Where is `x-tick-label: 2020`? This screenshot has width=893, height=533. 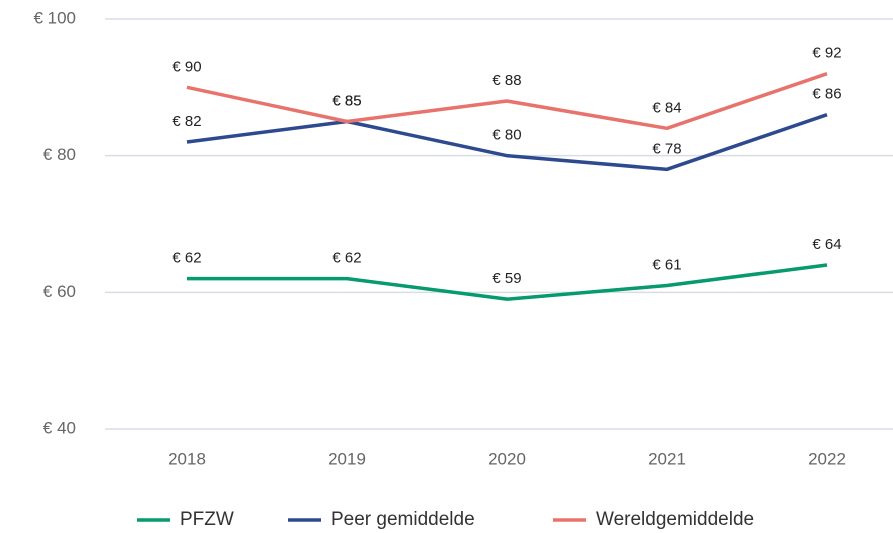 x-tick-label: 2020 is located at coordinates (507, 458).